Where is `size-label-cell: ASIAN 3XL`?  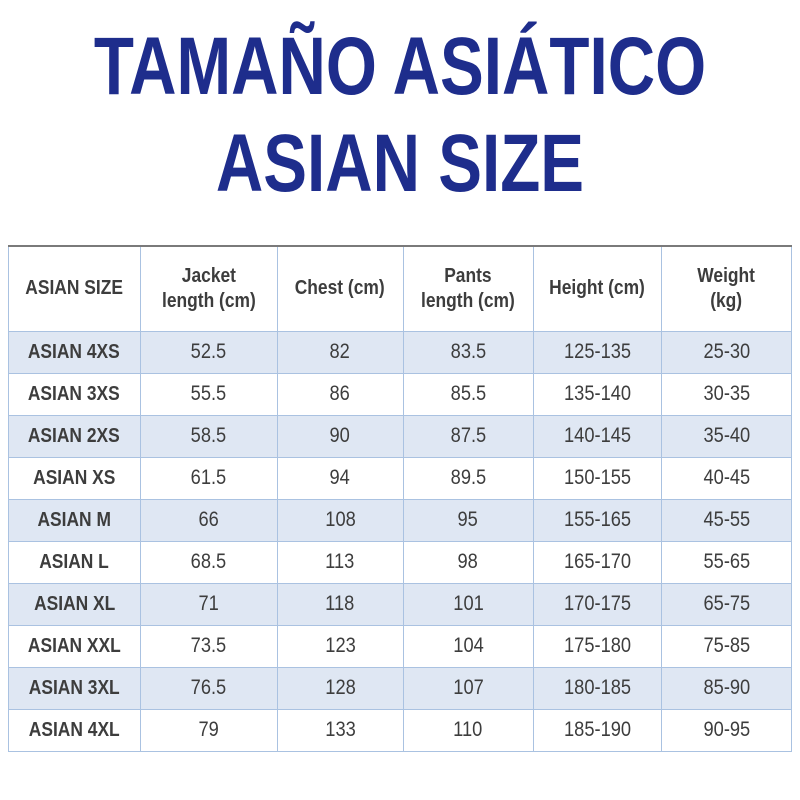
size-label-cell: ASIAN 3XL is located at coordinates (74, 688).